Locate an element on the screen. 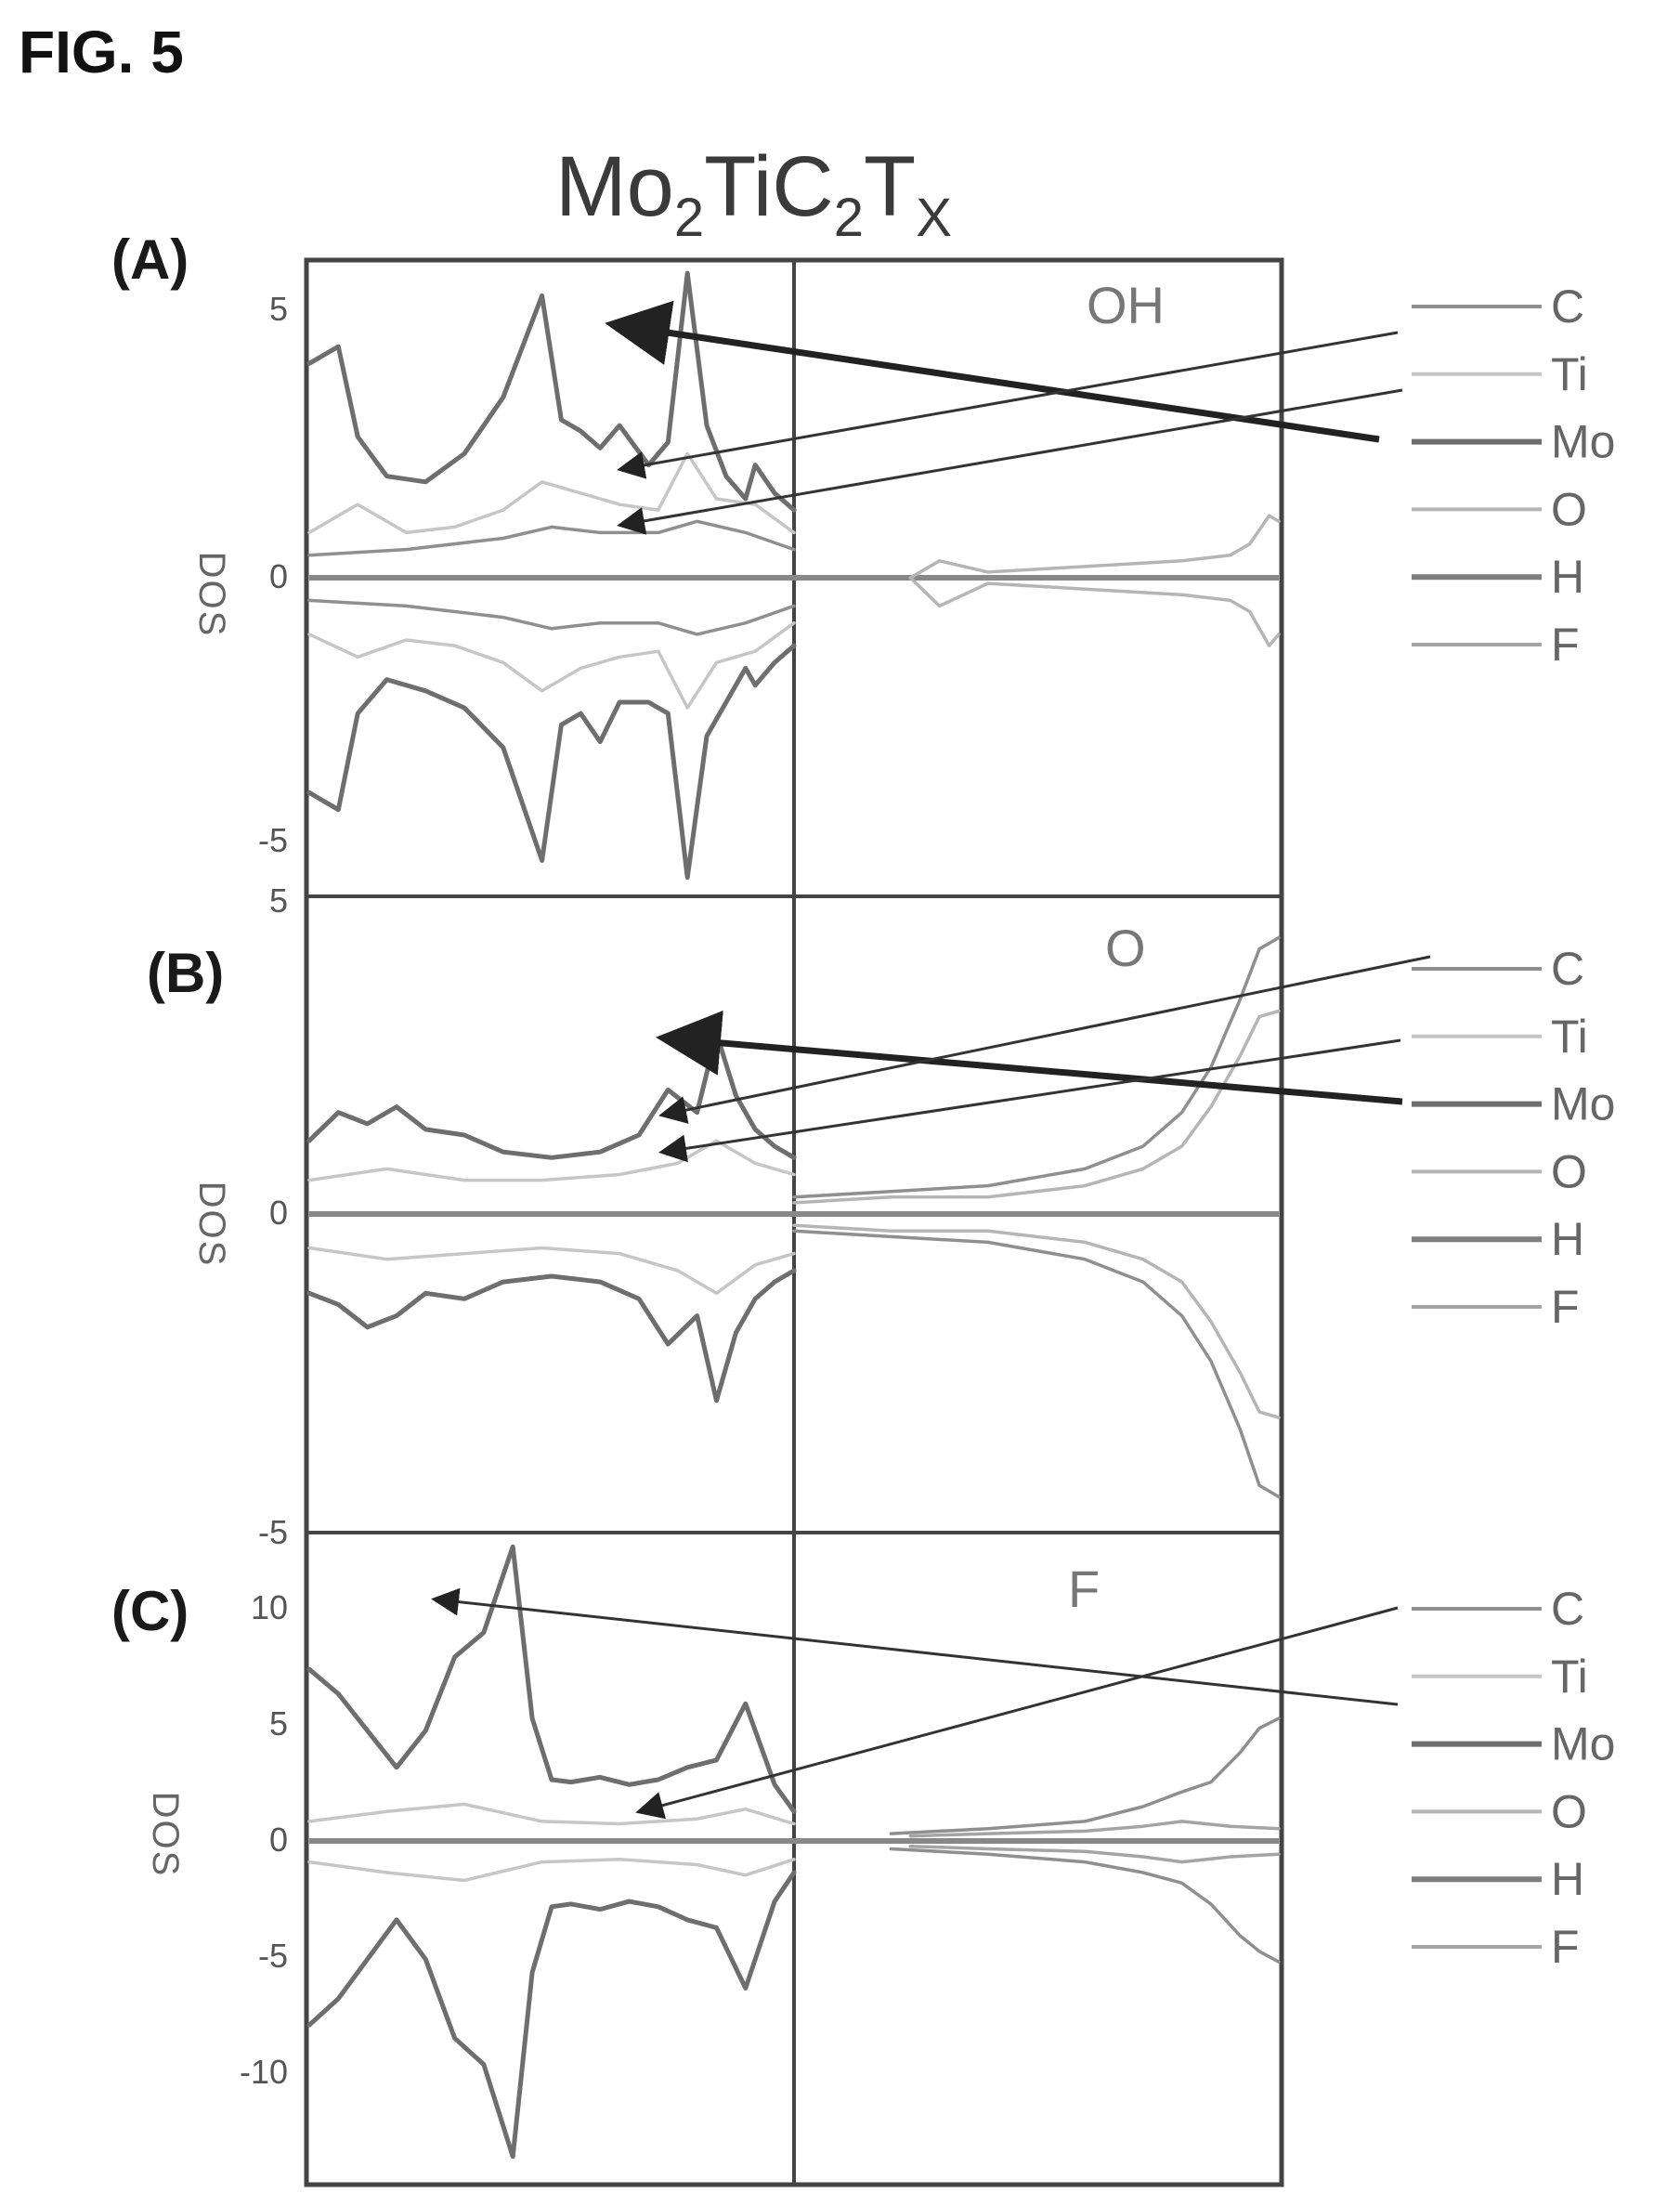 The image size is (1680, 2193). panel-b-legend: C Ti Mo OHF is located at coordinates (1513, 1138).